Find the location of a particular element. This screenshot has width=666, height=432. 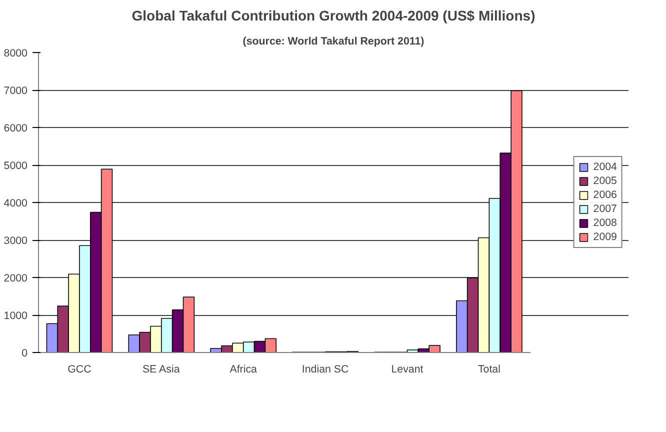

chart-subtitle: (source: World Takaful Report 2011) is located at coordinates (333, 42).